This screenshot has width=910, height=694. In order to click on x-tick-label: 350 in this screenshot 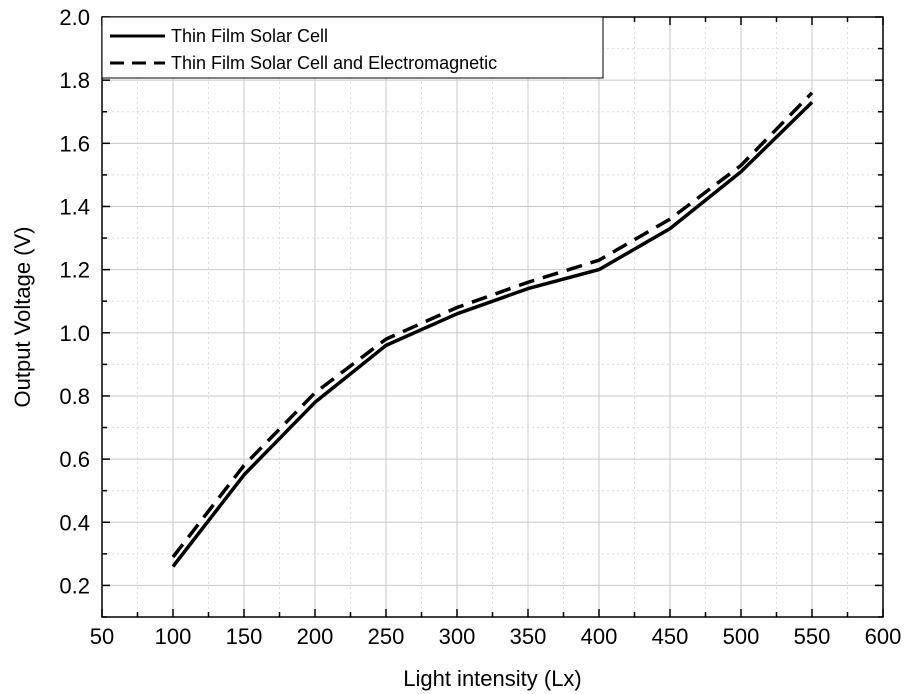, I will do `click(528, 636)`.